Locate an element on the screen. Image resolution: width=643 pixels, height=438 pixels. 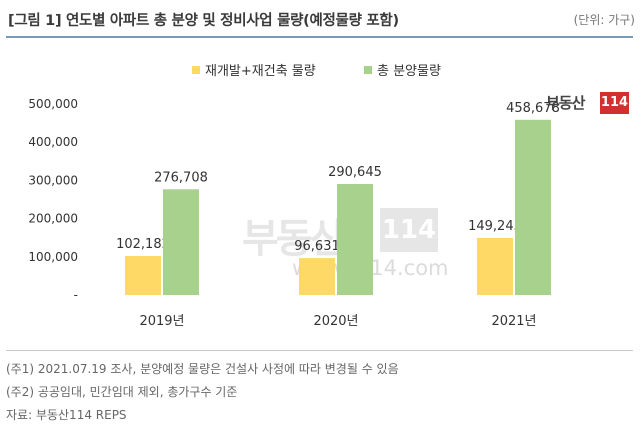
footnote-2: (주2) 공공임대, 민간임대 제외, 총가구수 기준 is located at coordinates (122, 392).